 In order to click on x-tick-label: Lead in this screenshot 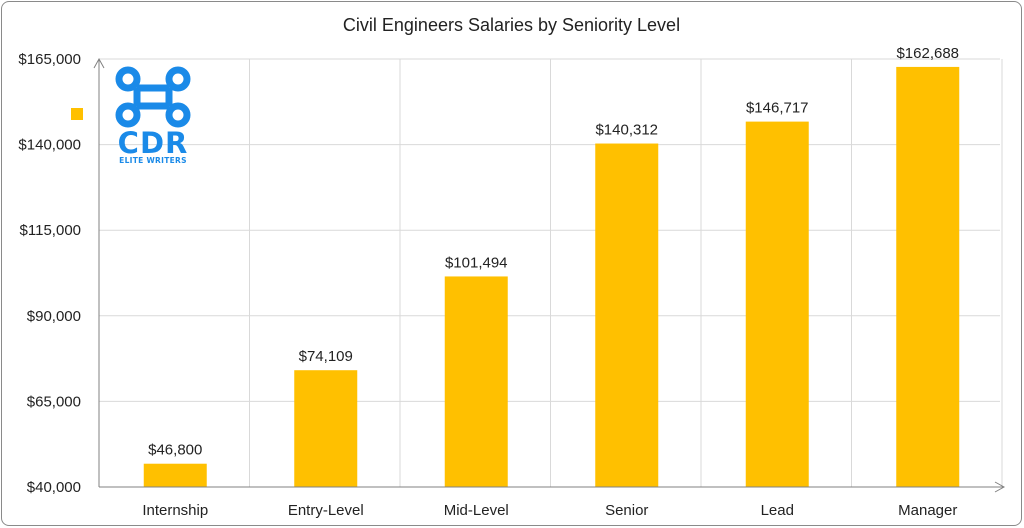, I will do `click(777, 510)`.